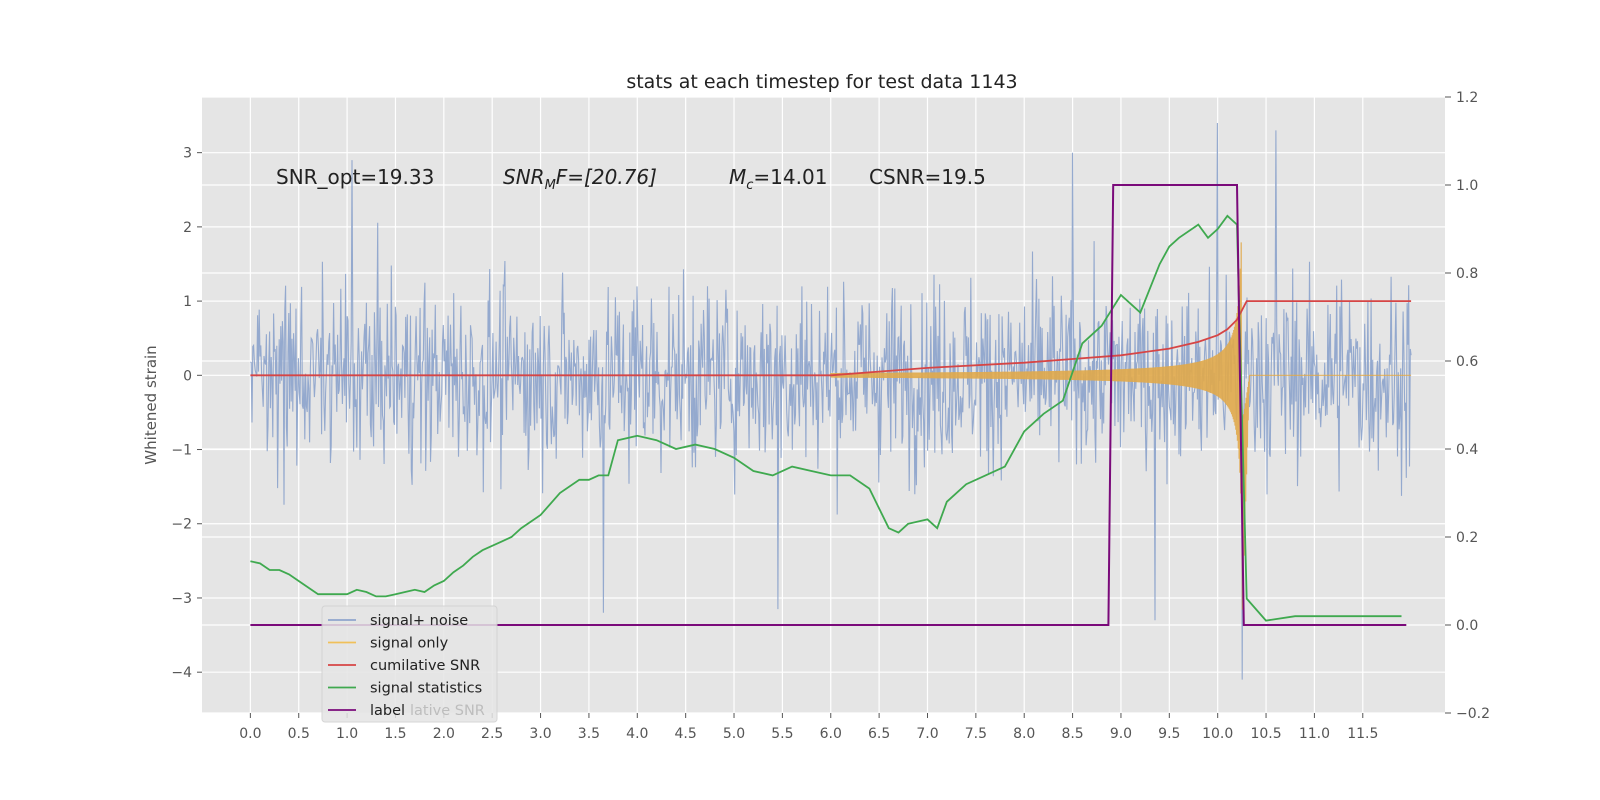 This screenshot has height=800, width=1600. Describe the element at coordinates (187, 154) in the screenshot. I see `y-tick-label: 3` at that location.